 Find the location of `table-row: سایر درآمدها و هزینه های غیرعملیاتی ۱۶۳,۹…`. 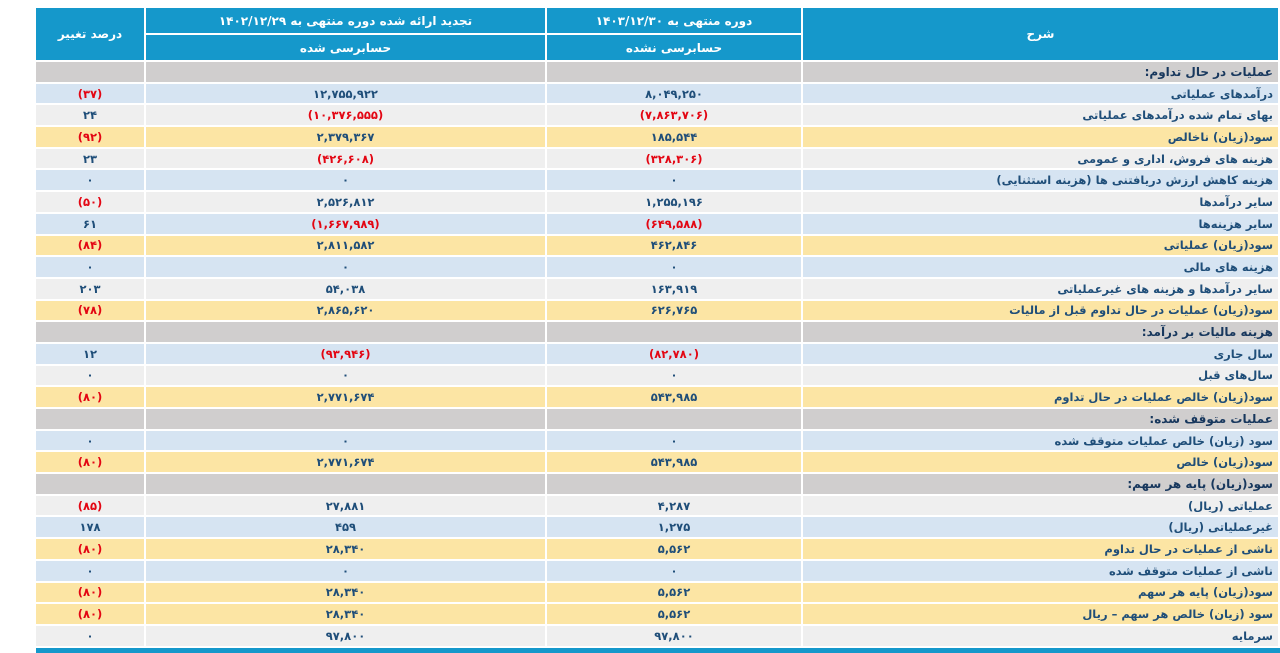

table-row: سایر درآمدها و هزینه های غیرعملیاتی ۱۶۳,۹… is located at coordinates (657, 288).